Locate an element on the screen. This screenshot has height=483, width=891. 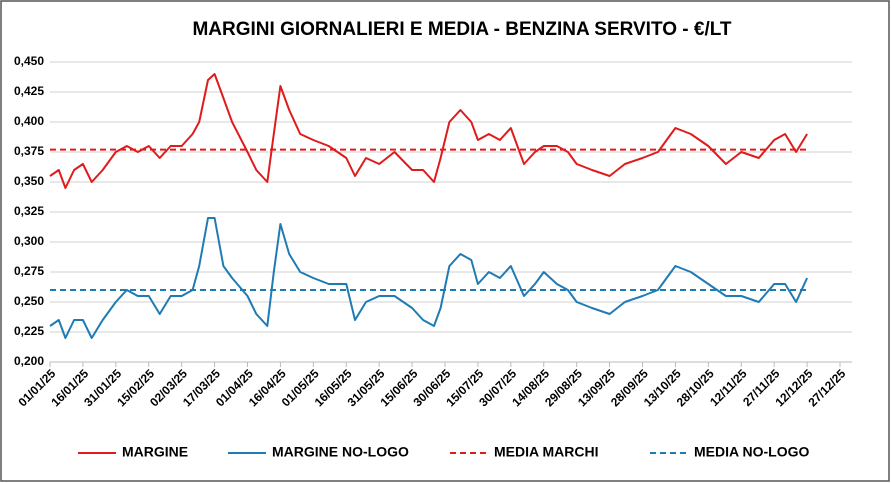
legend-label: MARGINE is located at coordinates (155, 452).